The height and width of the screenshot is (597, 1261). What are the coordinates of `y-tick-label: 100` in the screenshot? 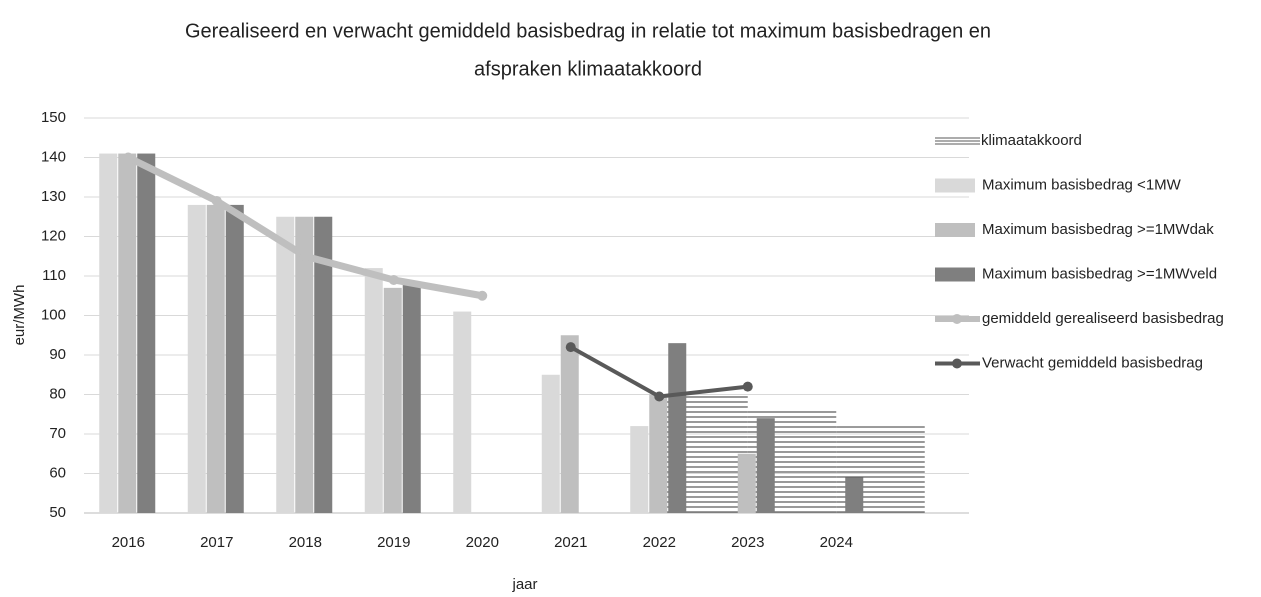 It's located at (53, 314).